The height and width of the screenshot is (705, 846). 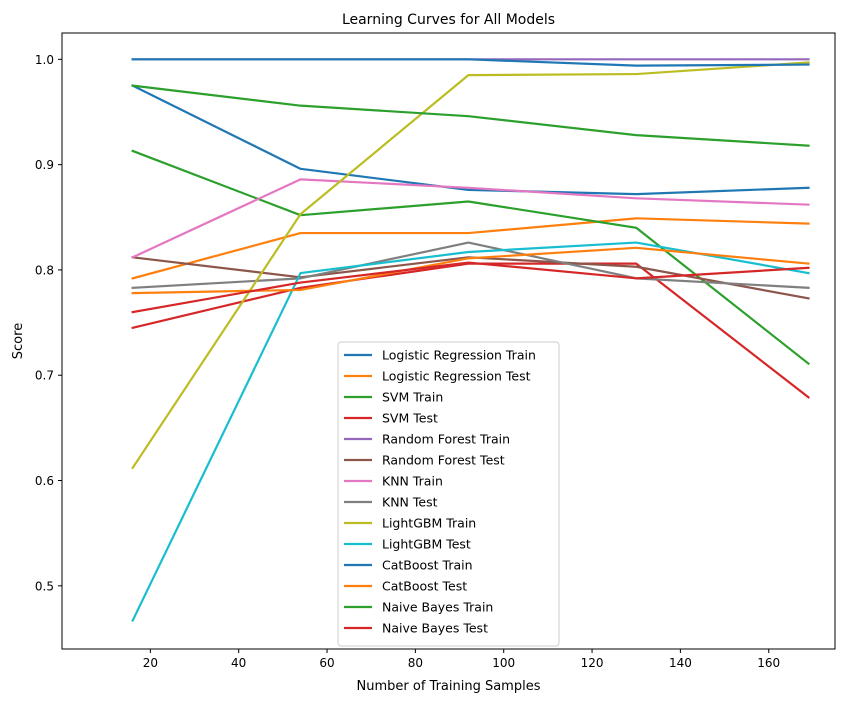 I want to click on y-tick-label: 0.5, so click(x=44, y=586).